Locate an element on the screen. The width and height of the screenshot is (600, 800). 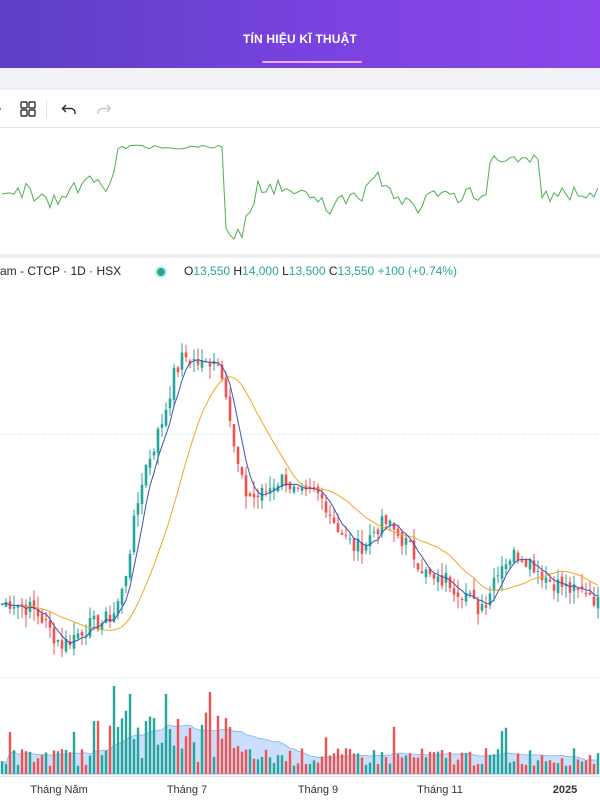
undo-icon is located at coordinates (69, 109).